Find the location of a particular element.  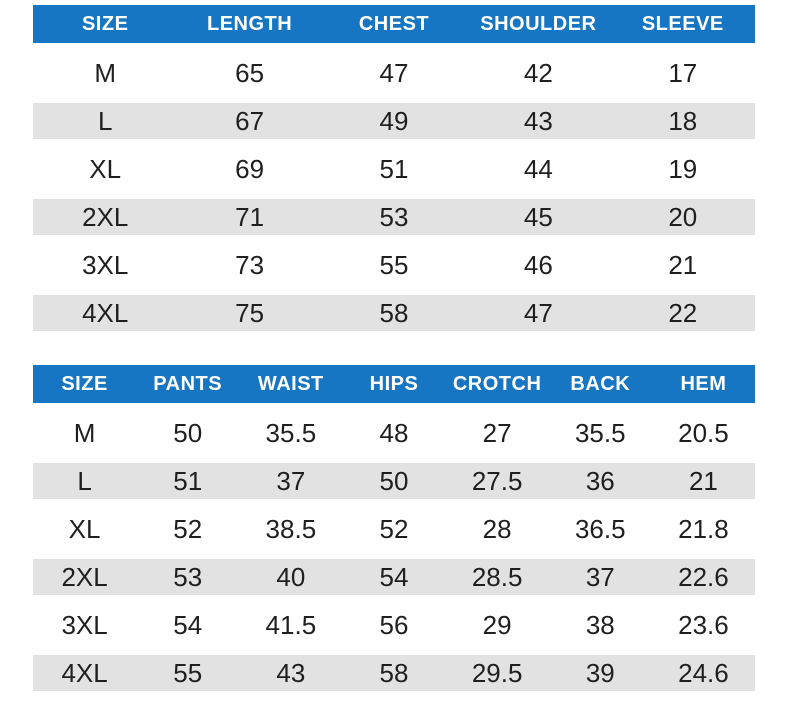

value-cell: 17 is located at coordinates (683, 73).